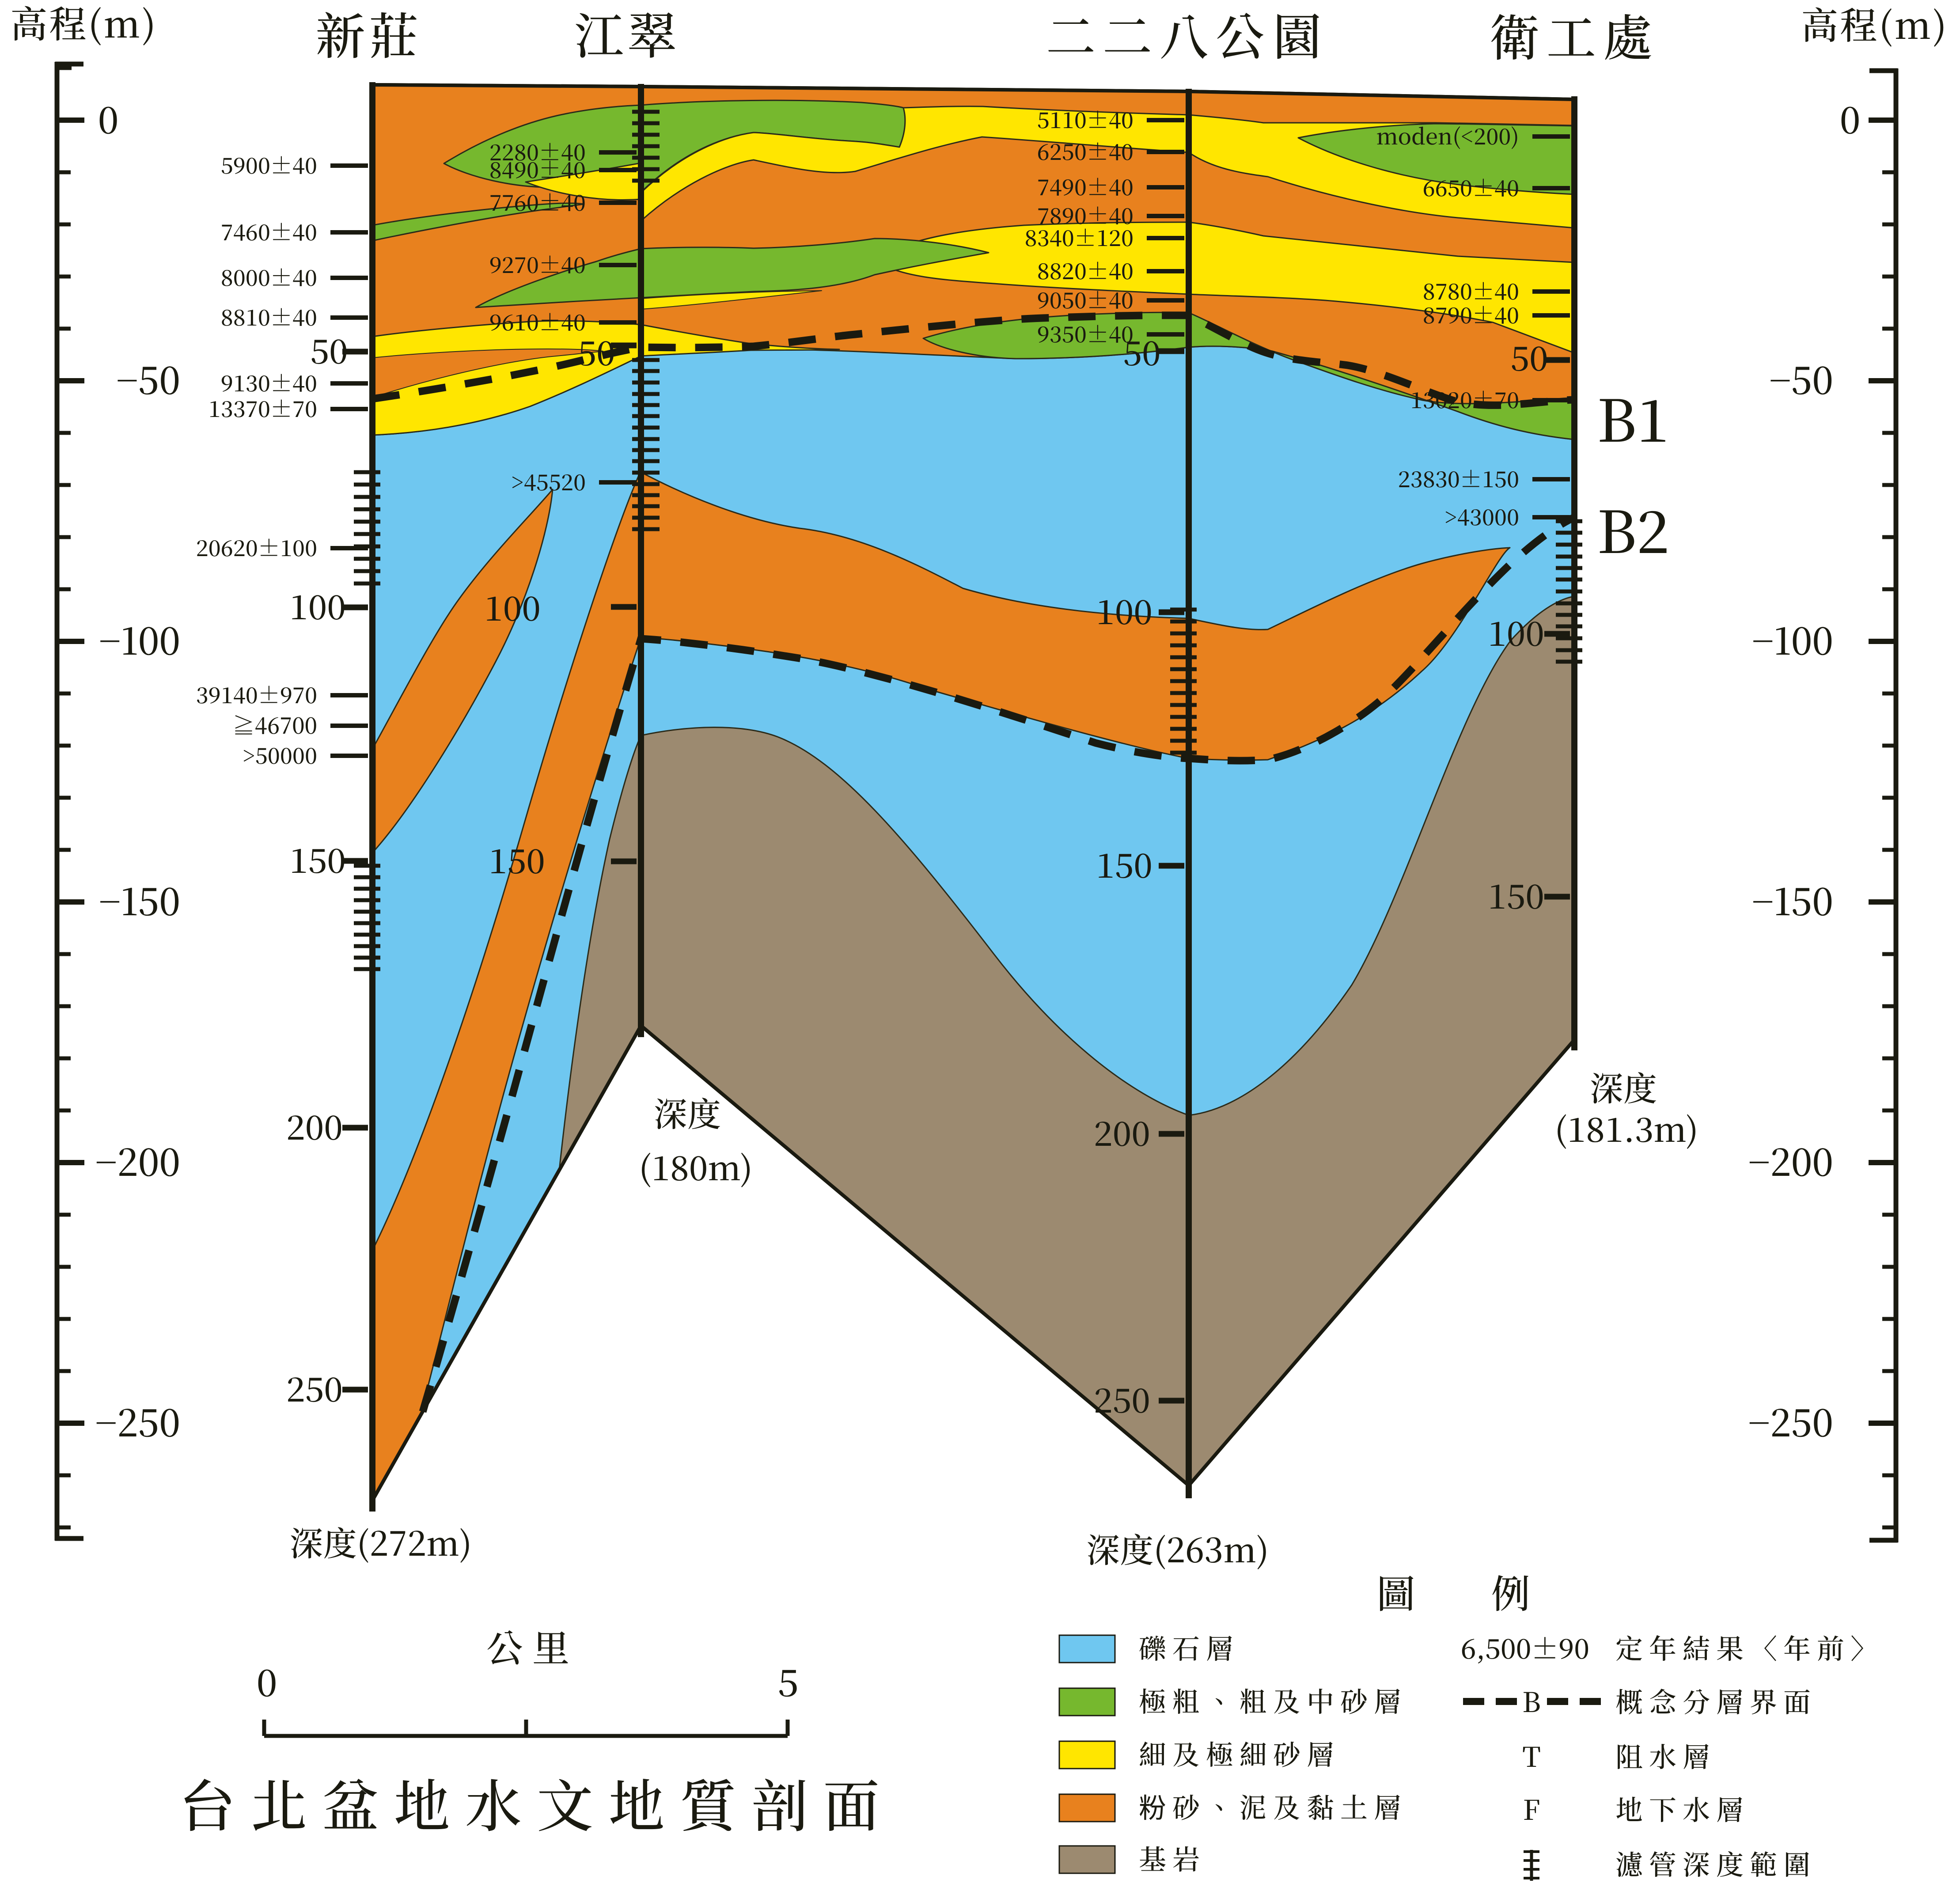  I want to click on svg-text: >45520, so click(548, 481).